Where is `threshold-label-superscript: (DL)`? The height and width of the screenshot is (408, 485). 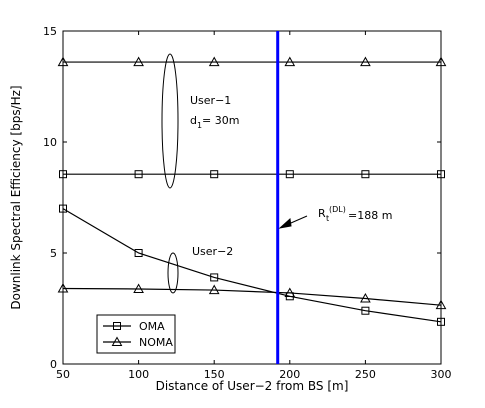
threshold-label-superscript: (DL) is located at coordinates (337, 209).